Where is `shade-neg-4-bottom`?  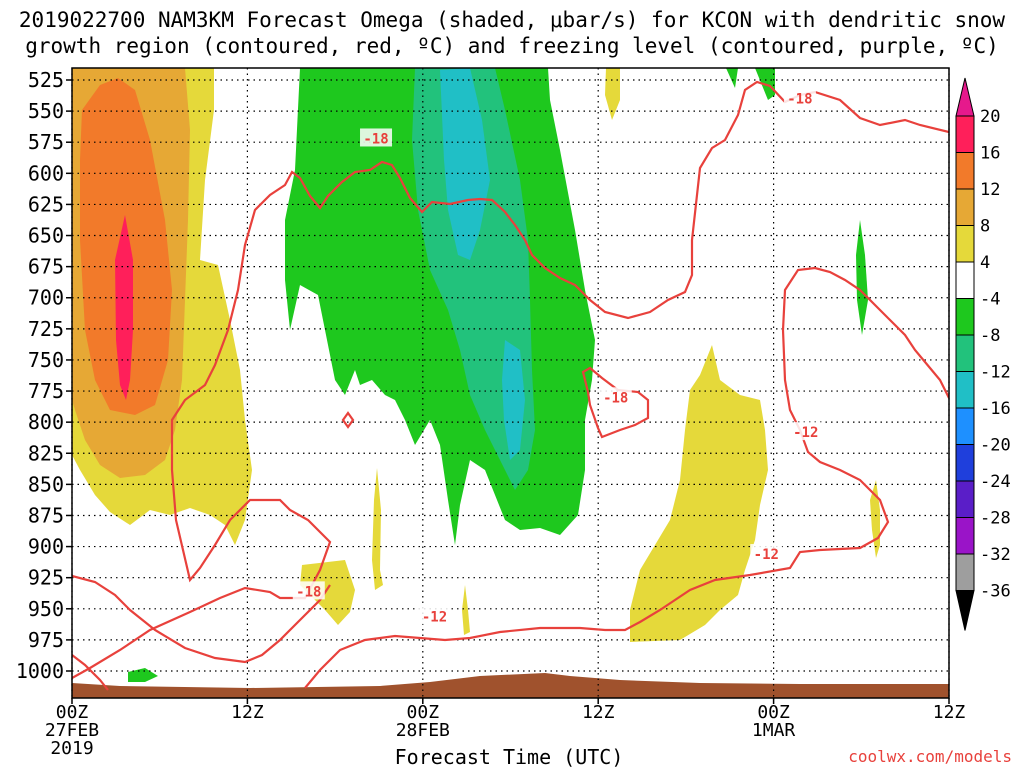 shade-neg-4-bottom is located at coordinates (143, 675).